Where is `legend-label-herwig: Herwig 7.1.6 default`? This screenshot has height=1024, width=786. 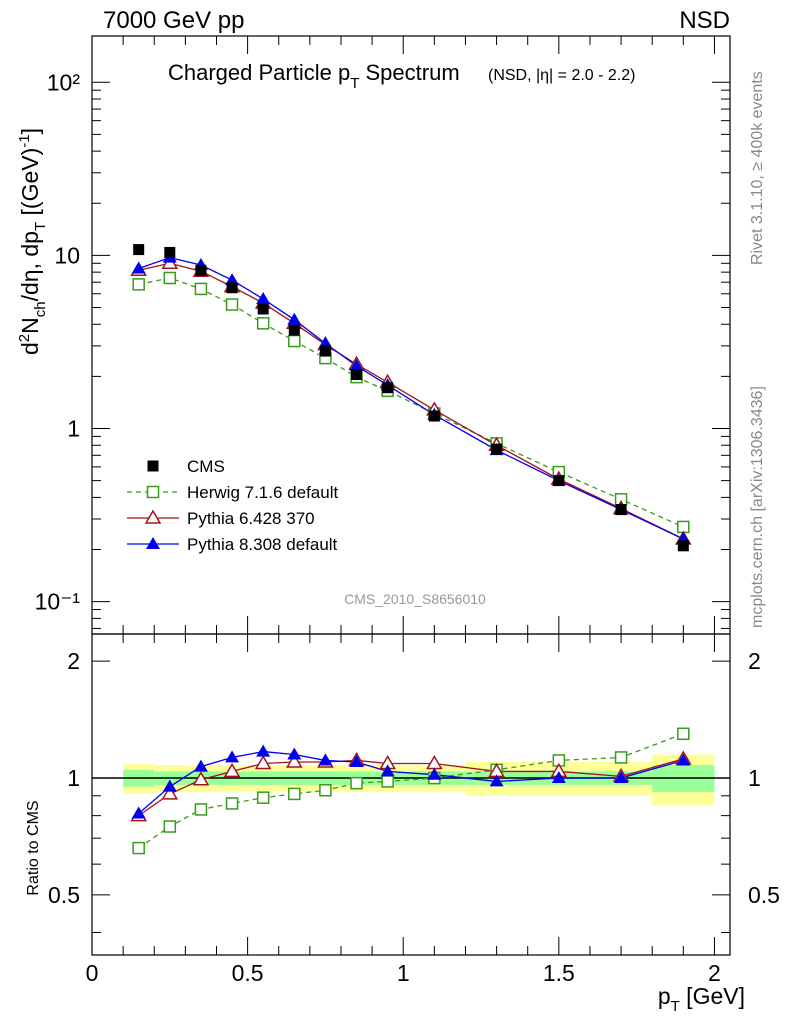 legend-label-herwig: Herwig 7.1.6 default is located at coordinates (262, 492).